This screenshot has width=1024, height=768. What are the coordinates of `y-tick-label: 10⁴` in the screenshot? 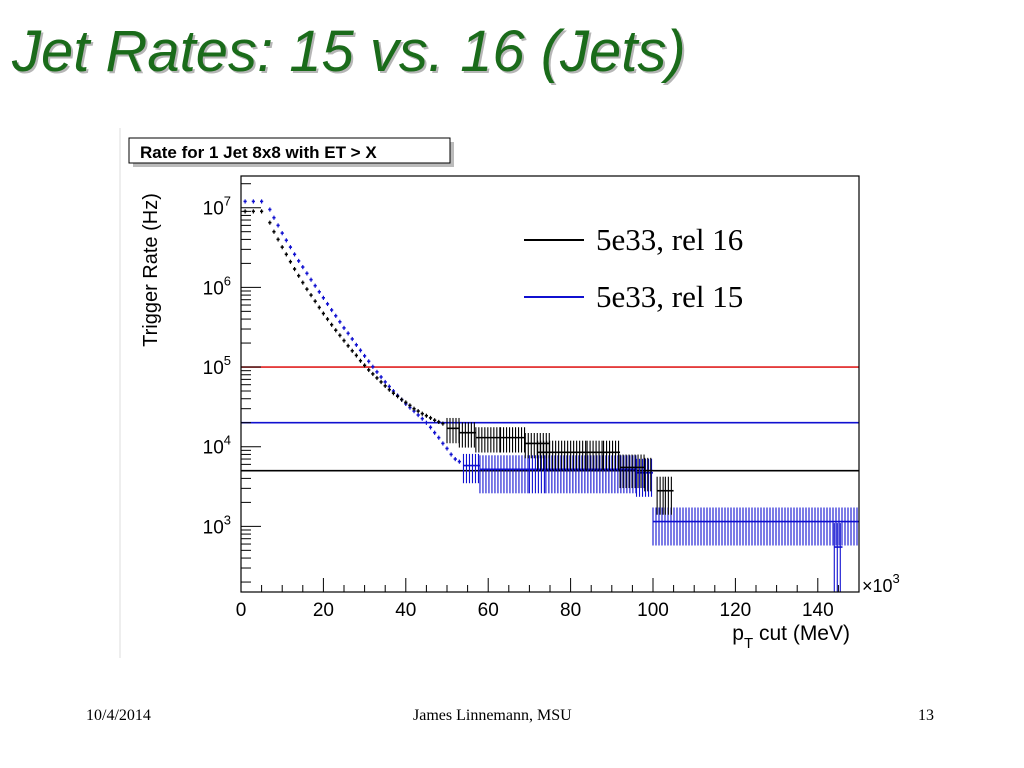 It's located at (217, 446).